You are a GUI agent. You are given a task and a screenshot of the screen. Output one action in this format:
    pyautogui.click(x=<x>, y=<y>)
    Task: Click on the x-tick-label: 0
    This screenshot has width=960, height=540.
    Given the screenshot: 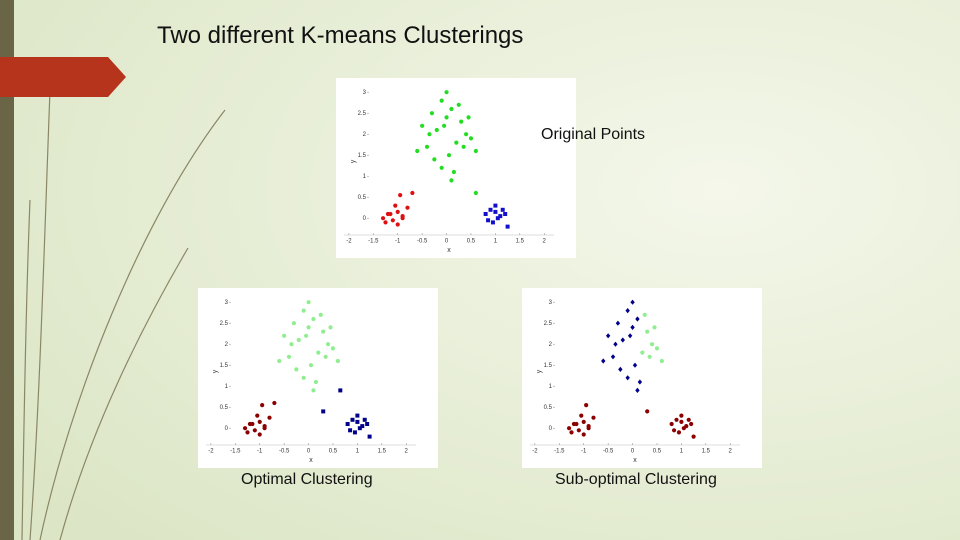 What is the action you would take?
    pyautogui.click(x=633, y=452)
    